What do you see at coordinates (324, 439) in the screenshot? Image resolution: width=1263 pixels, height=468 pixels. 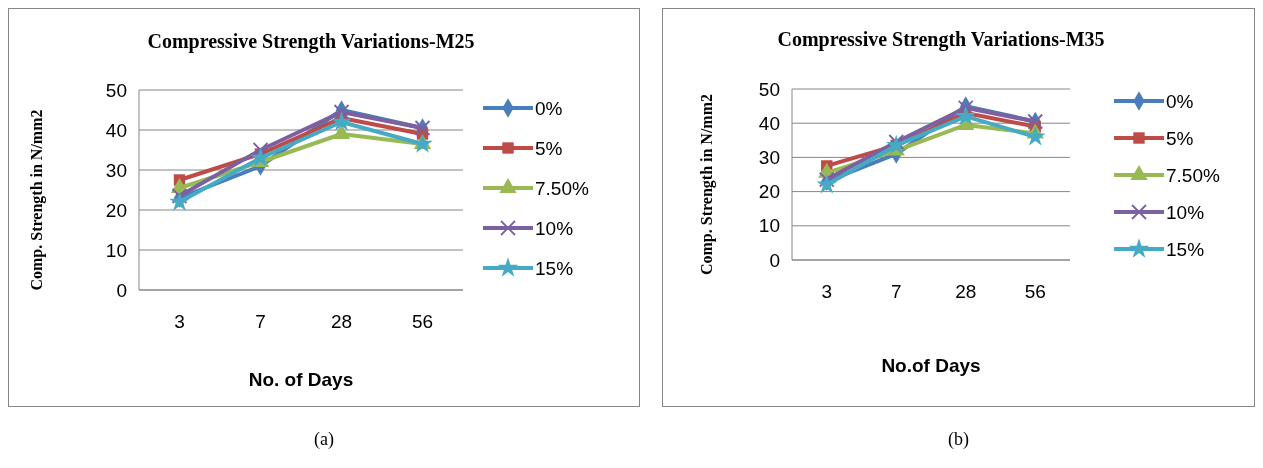 I see `text: (a)` at bounding box center [324, 439].